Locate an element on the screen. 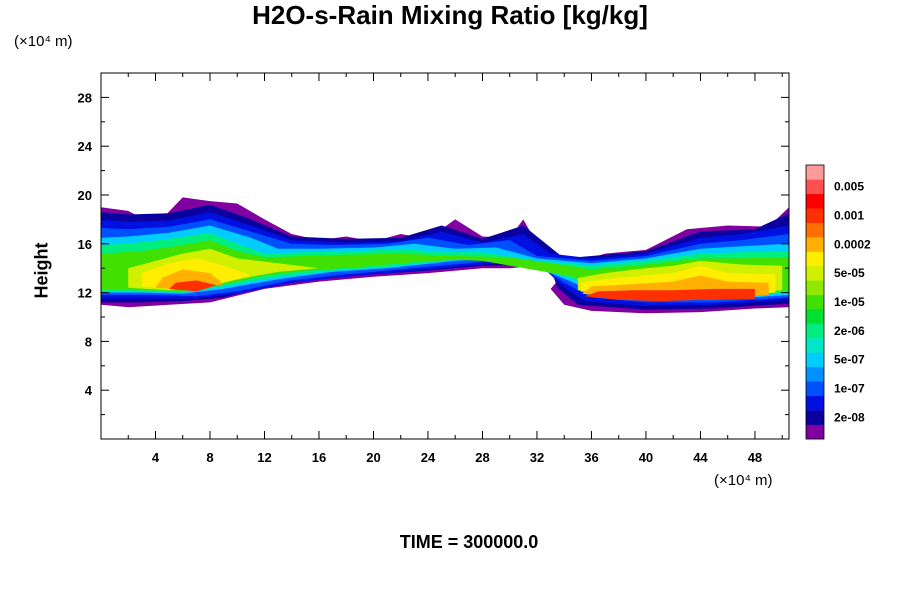 The image size is (900, 600). x-tick-label: 48 is located at coordinates (755, 457).